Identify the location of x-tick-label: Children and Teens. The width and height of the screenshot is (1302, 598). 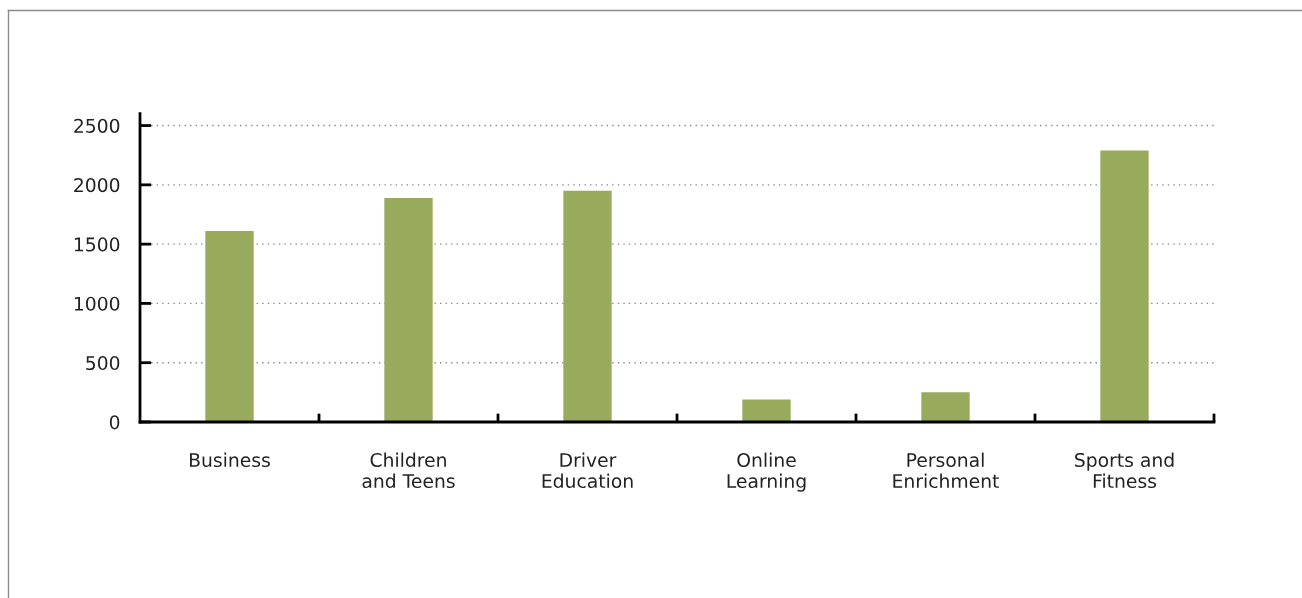
(408, 470).